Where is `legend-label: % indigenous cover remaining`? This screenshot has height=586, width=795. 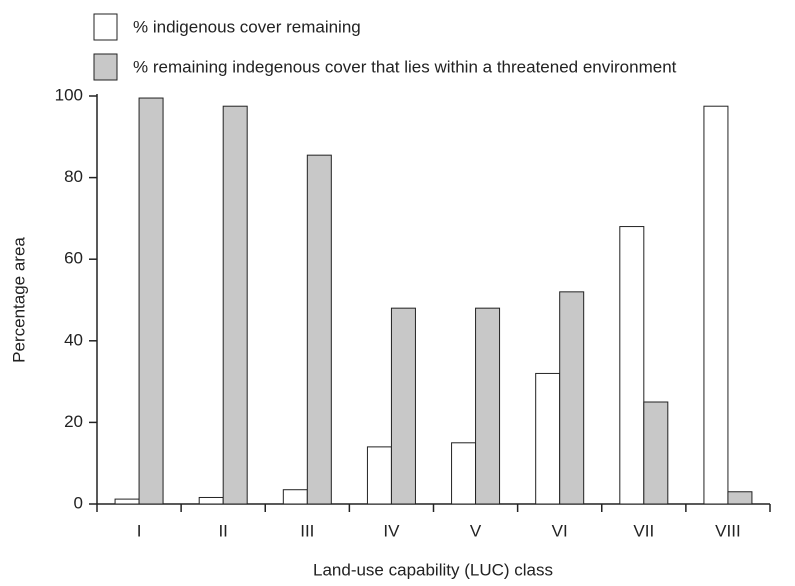 legend-label: % indigenous cover remaining is located at coordinates (247, 26).